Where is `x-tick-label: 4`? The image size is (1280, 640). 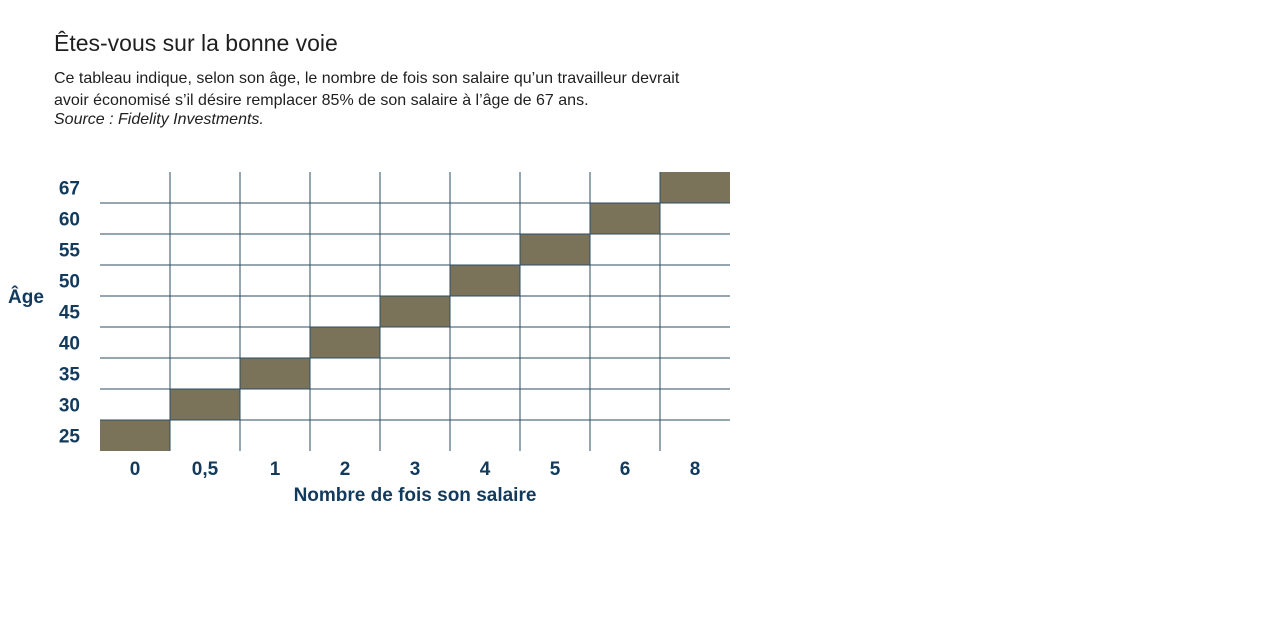 x-tick-label: 4 is located at coordinates (485, 469).